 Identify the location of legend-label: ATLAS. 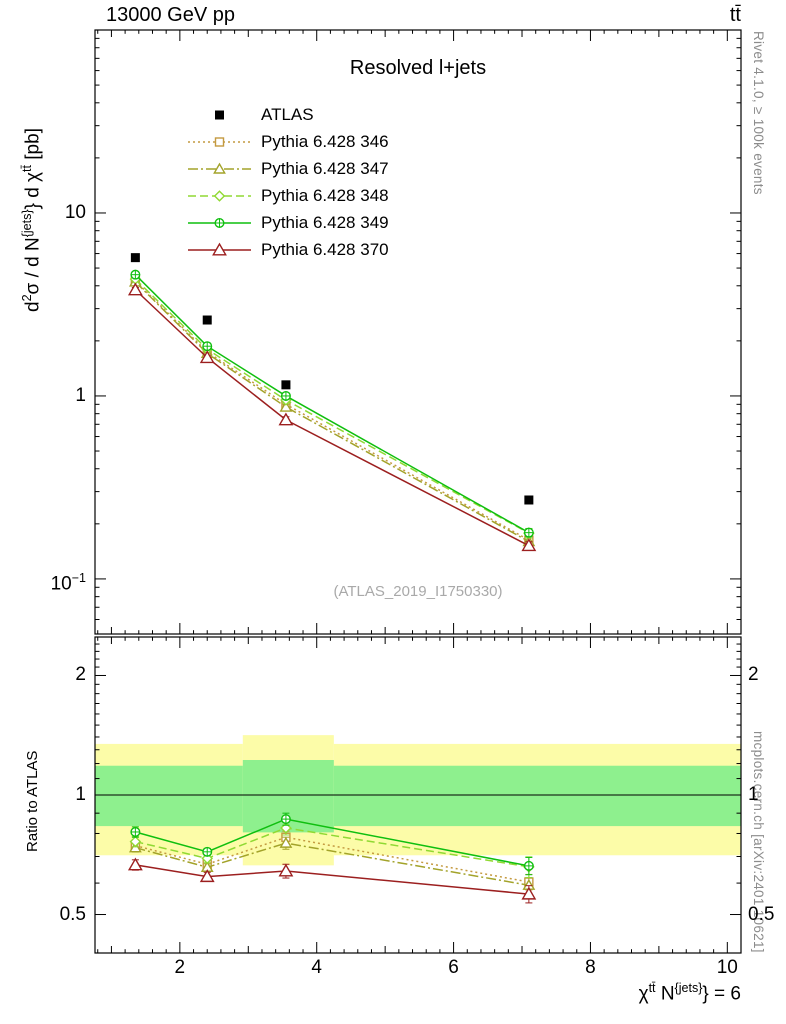
(287, 114).